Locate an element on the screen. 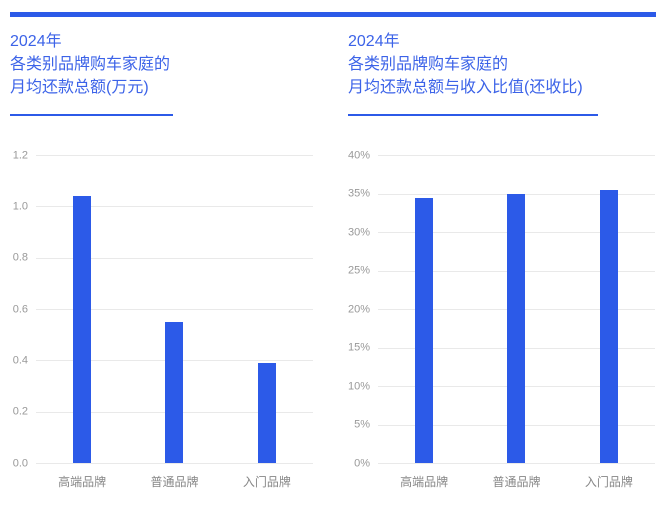 The image size is (660, 531). y-axis-tick-label: 20% is located at coordinates (358, 309).